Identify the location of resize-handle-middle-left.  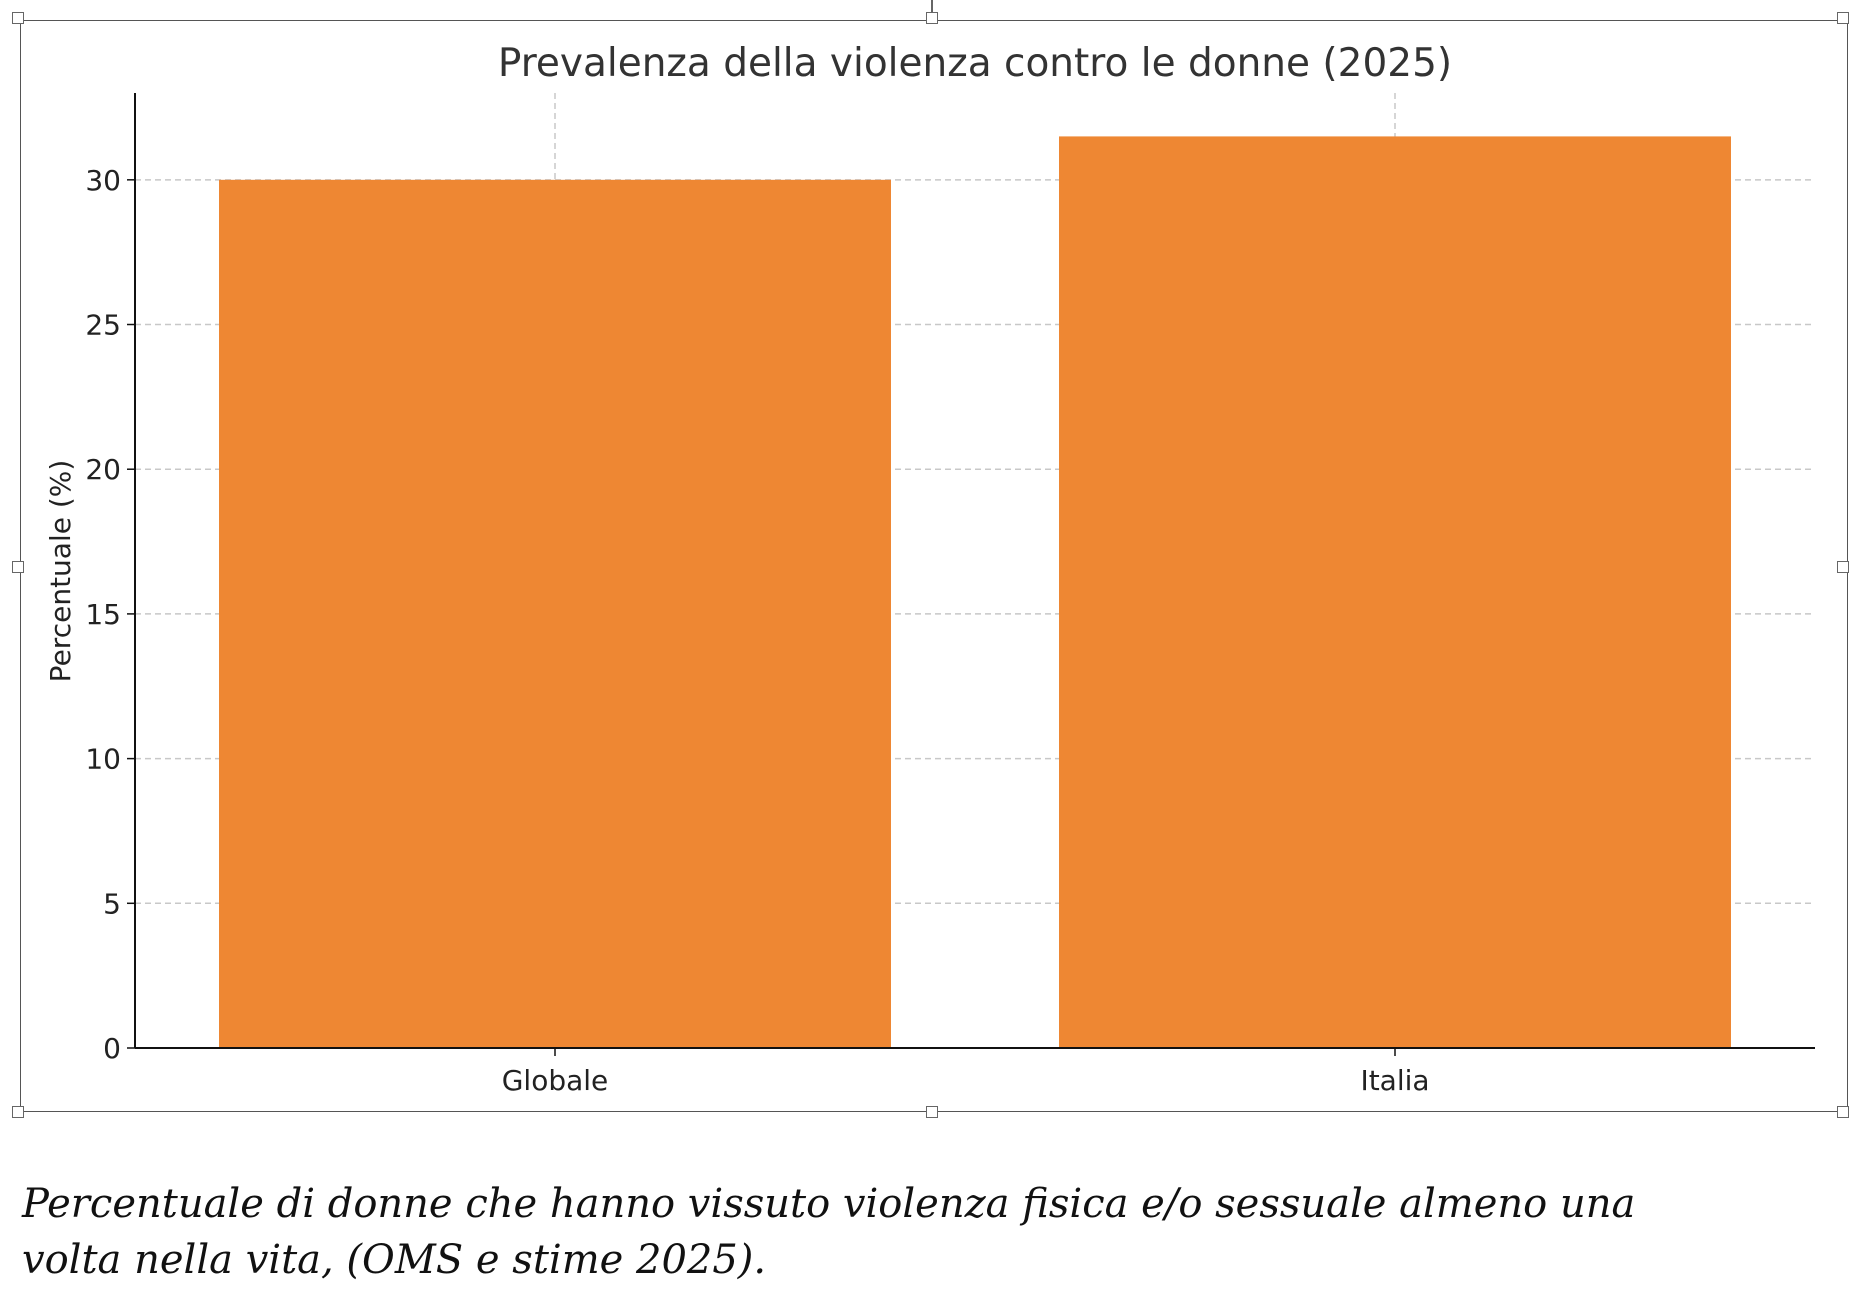
(18, 567).